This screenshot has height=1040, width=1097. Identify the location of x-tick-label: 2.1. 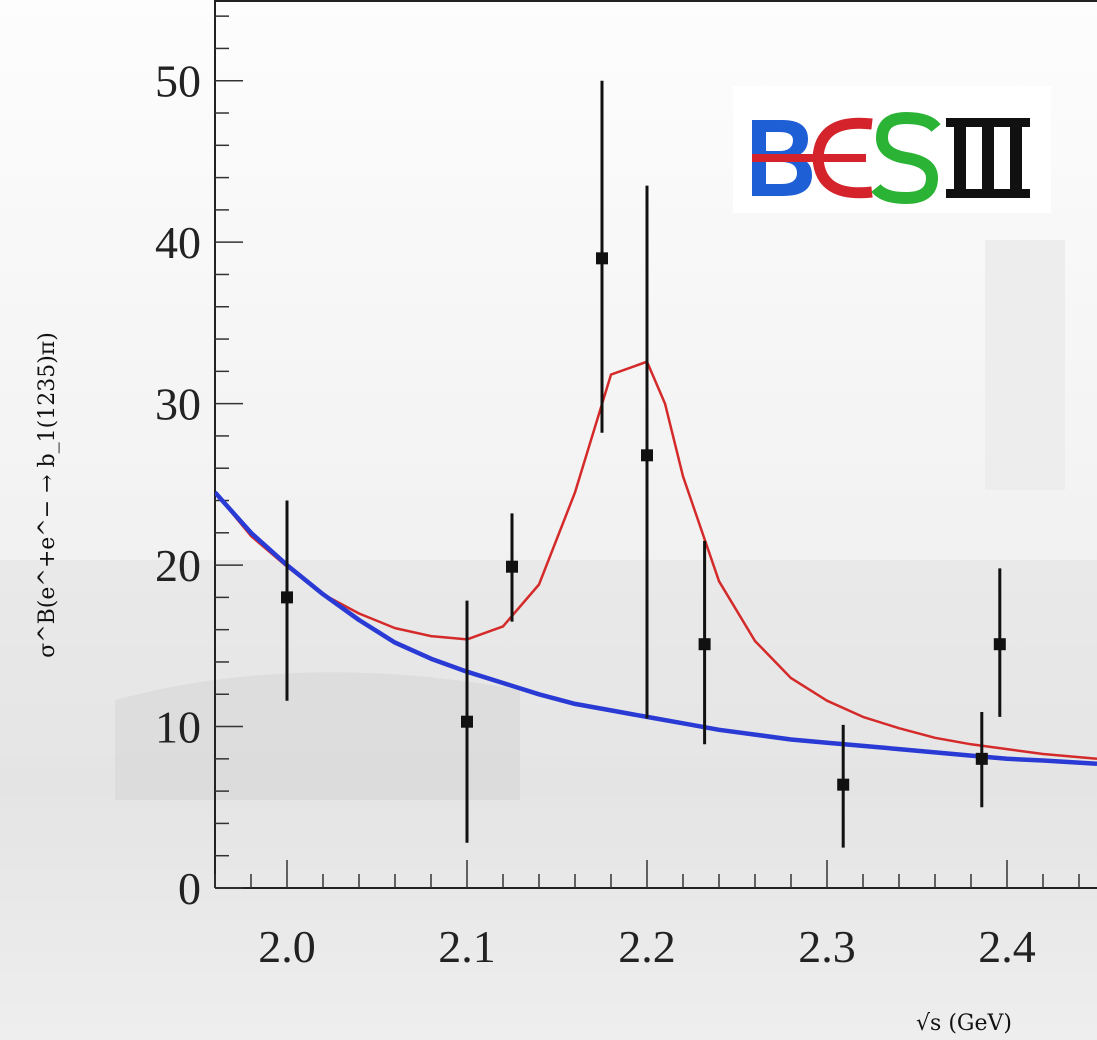
(467, 946).